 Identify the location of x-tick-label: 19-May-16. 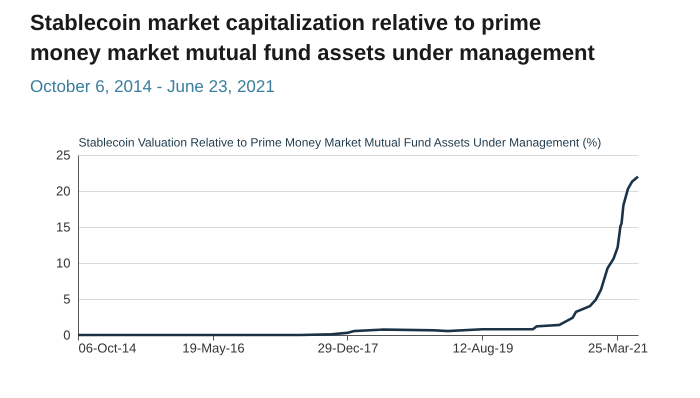
(213, 348).